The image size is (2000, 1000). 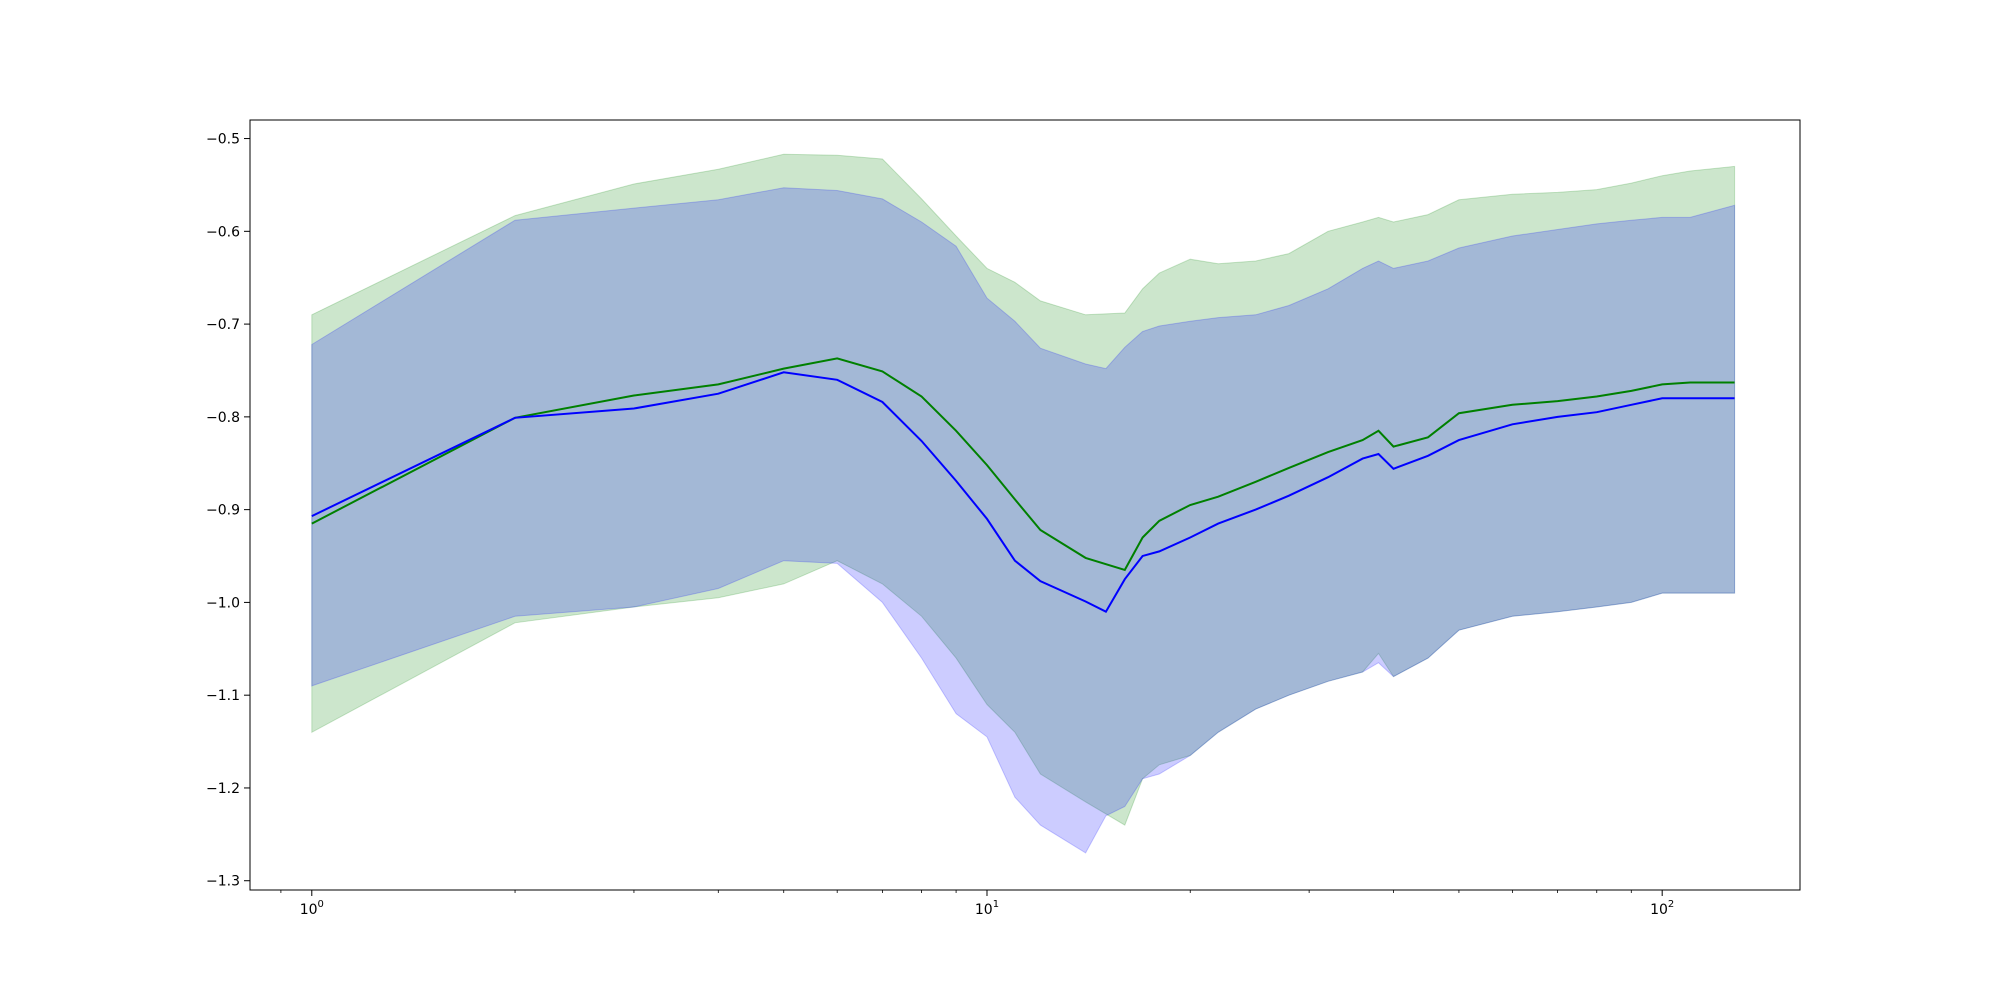 I want to click on x-tick-label: 10², so click(x=1662, y=908).